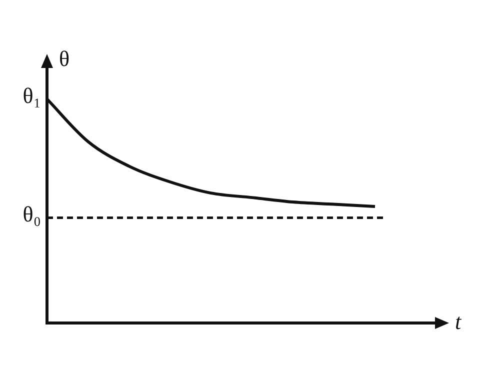 This screenshot has width=487, height=368. Describe the element at coordinates (31, 214) in the screenshot. I see `ref-line-label: θ₀` at that location.